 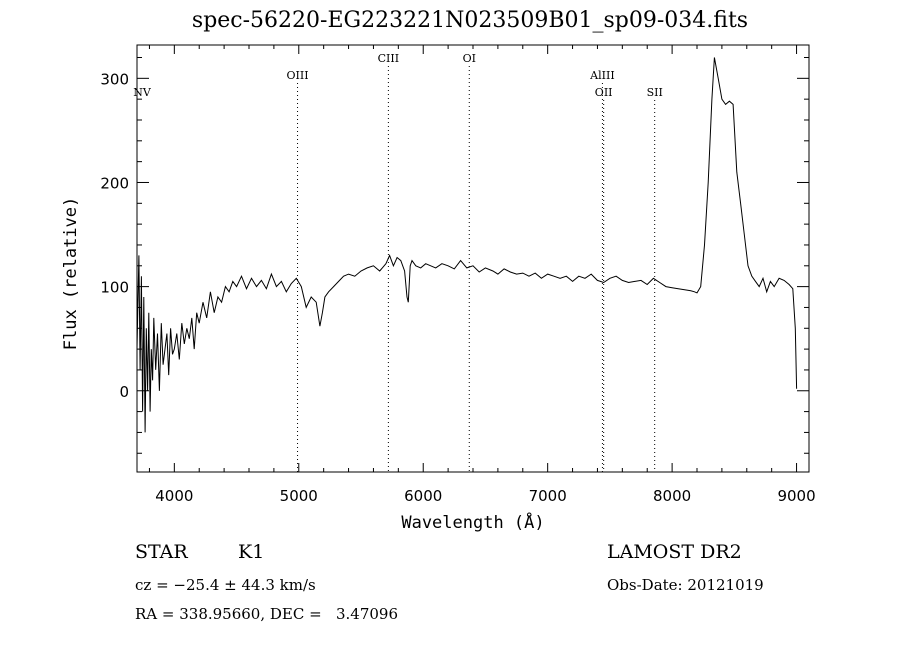 What do you see at coordinates (388, 58) in the screenshot?
I see `line-label-CIII: CIII` at bounding box center [388, 58].